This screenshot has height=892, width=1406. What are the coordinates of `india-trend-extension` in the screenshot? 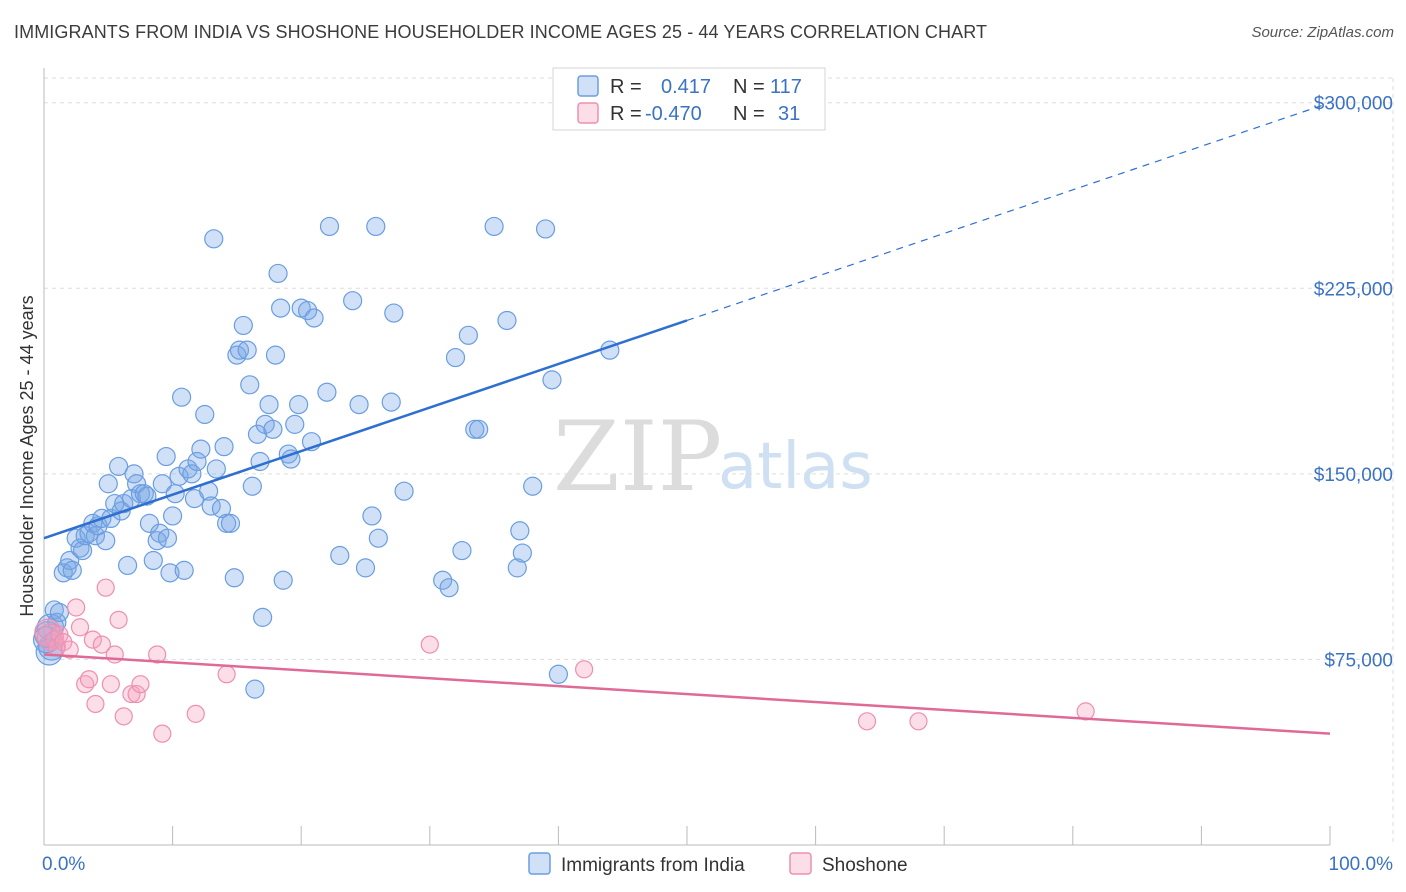 It's located at (1008, 212).